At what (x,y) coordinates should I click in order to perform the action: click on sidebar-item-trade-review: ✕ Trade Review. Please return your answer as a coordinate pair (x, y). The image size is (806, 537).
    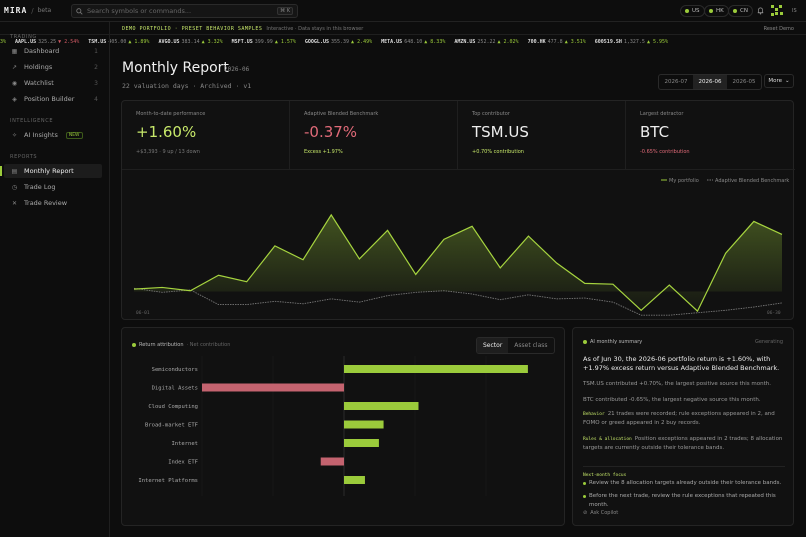
    Looking at the image, I should click on (53, 203).